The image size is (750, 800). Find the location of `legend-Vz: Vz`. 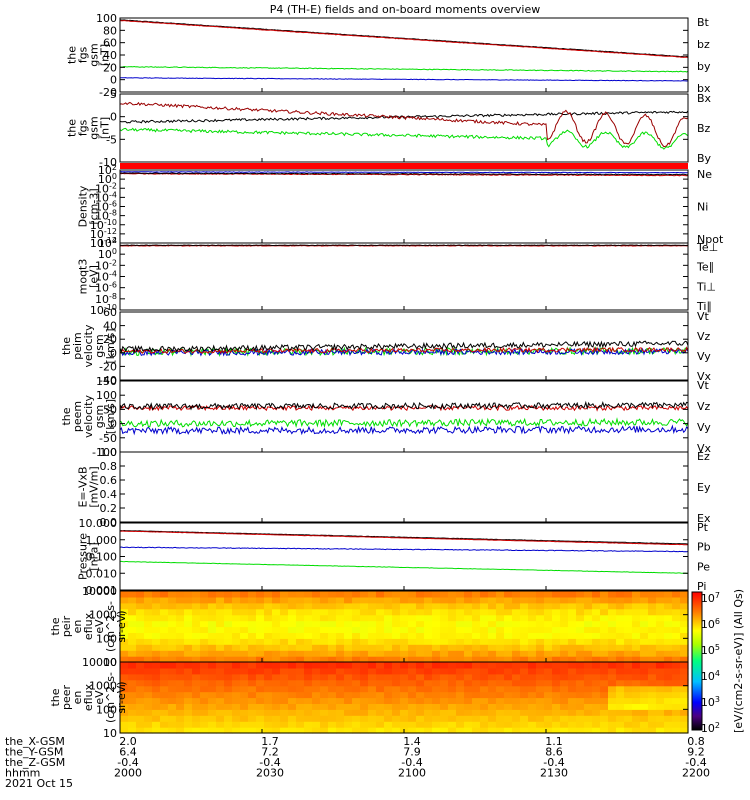

legend-Vz: Vz is located at coordinates (704, 406).